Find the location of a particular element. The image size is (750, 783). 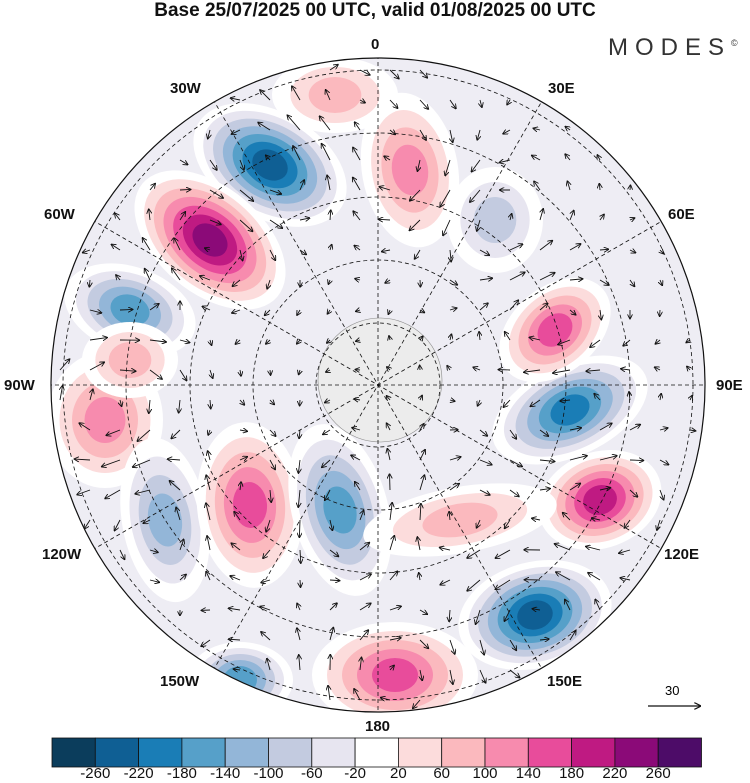

colorbar-label: 20 is located at coordinates (398, 773).